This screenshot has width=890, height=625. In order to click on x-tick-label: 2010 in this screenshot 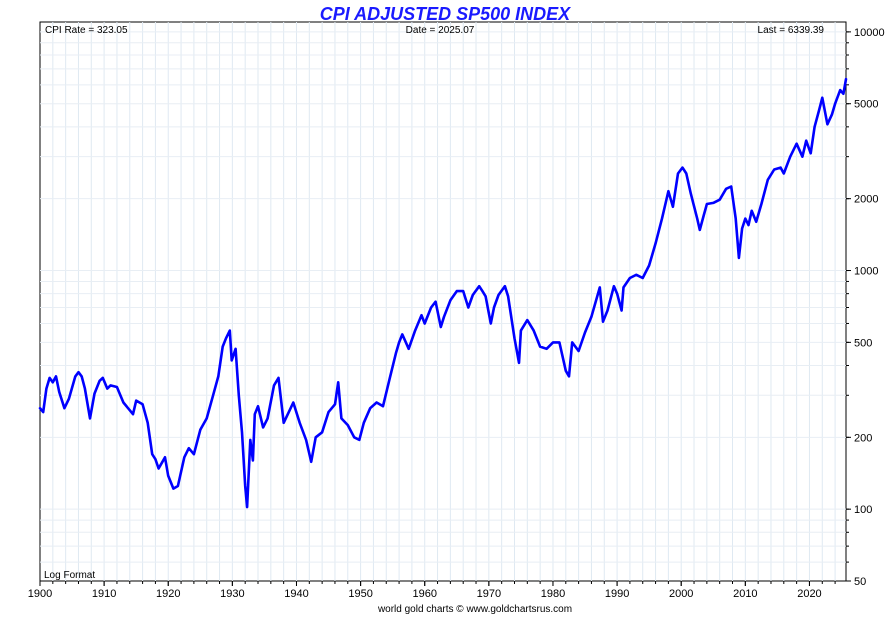, I will do `click(745, 594)`.